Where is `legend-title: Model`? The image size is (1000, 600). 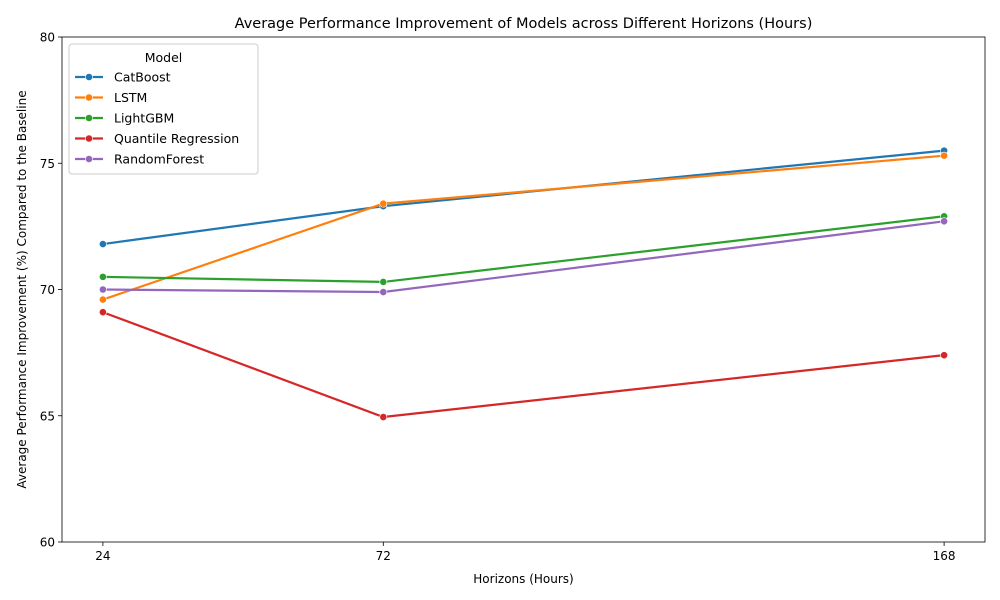 legend-title: Model is located at coordinates (164, 57).